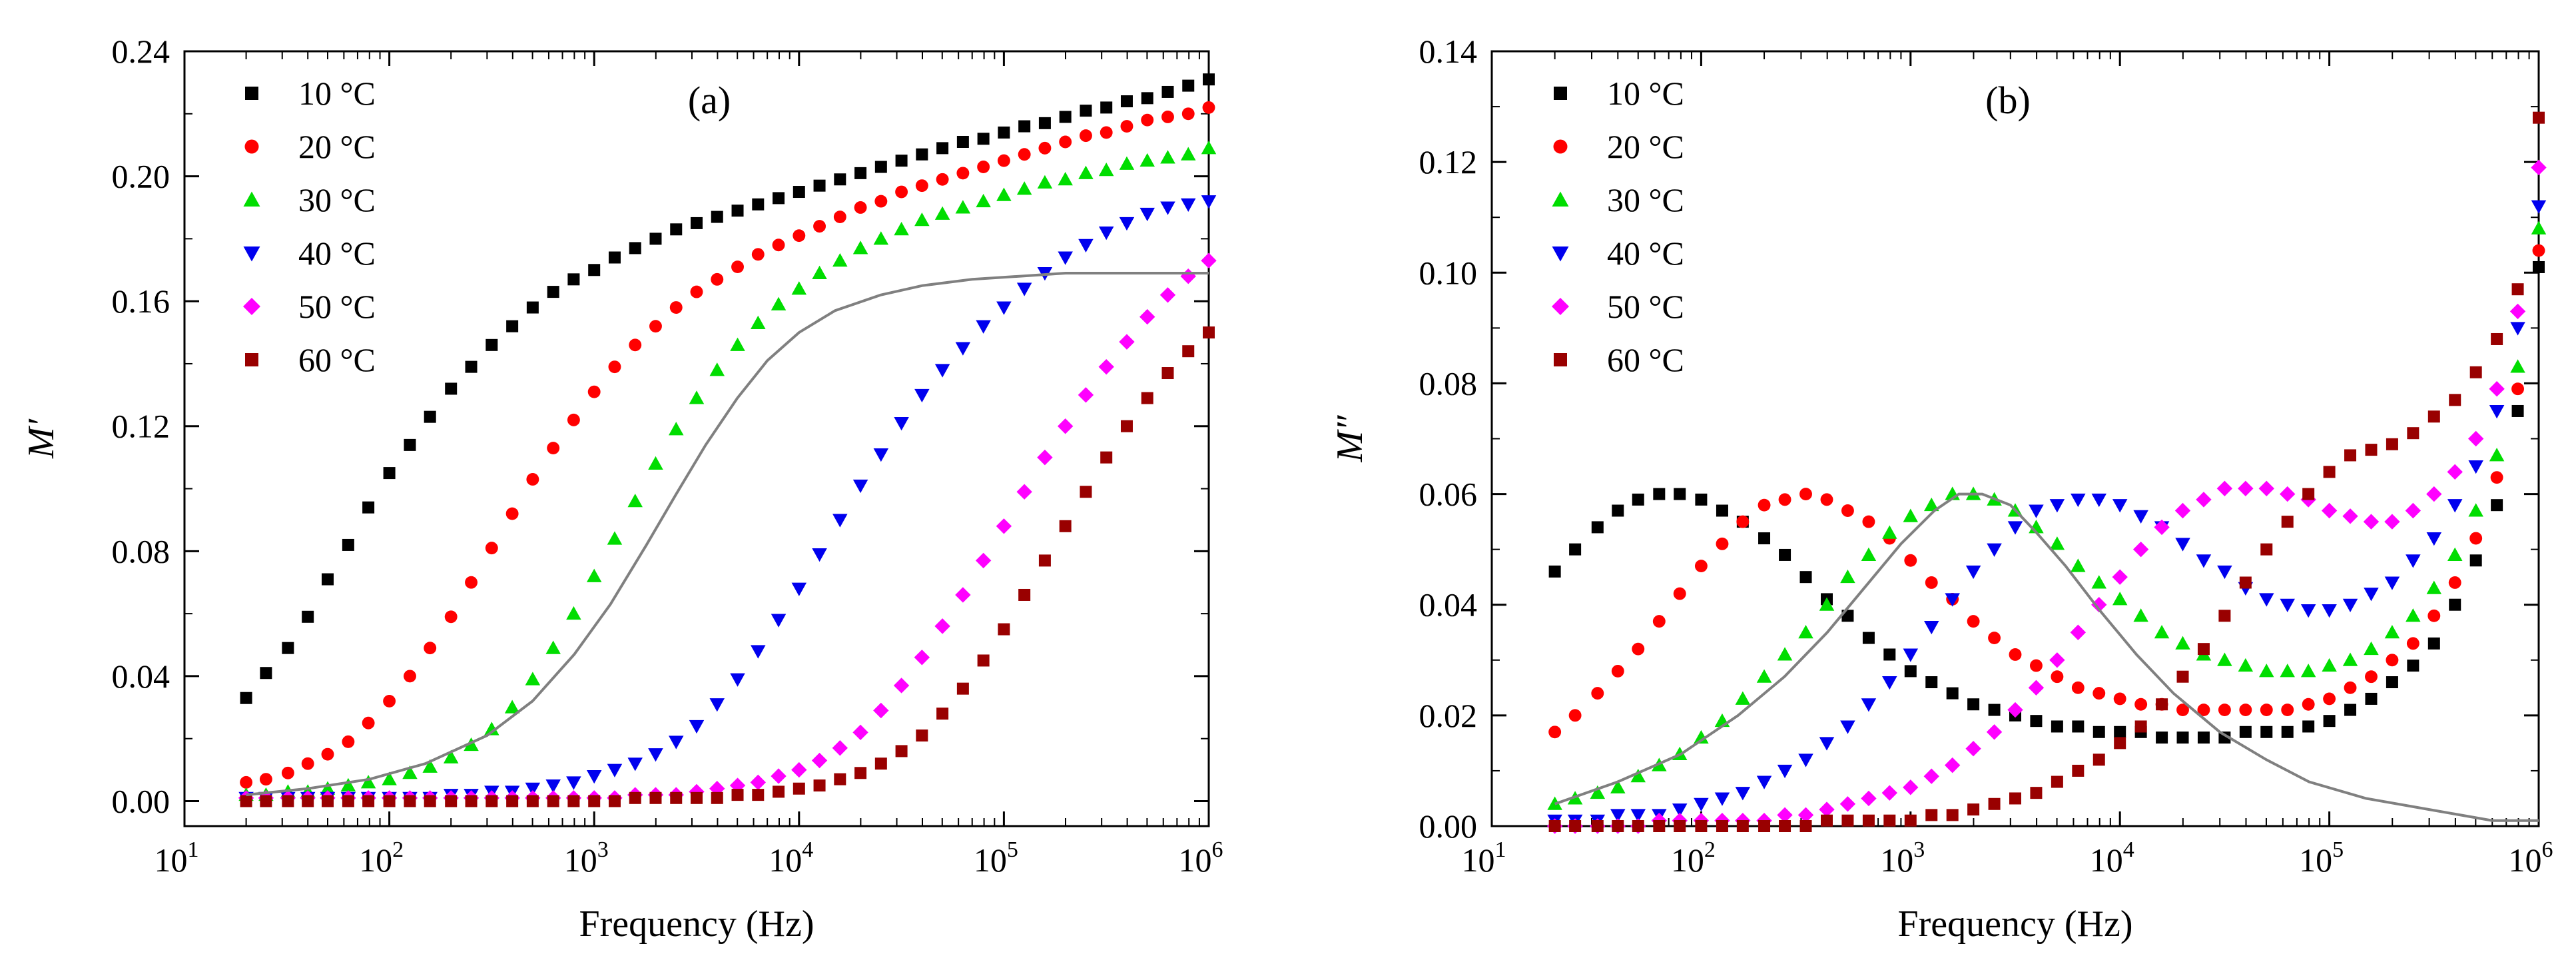  Describe the element at coordinates (1484, 858) in the screenshot. I see `x-tick-label: 10¹` at that location.